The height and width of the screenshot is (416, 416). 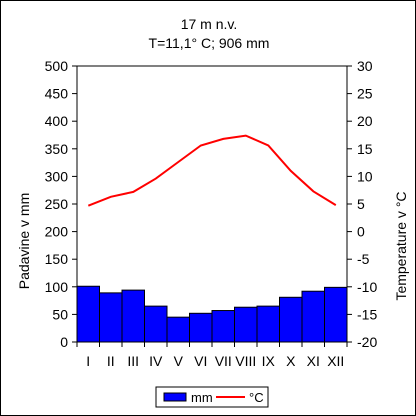 What do you see at coordinates (245, 361) in the screenshot?
I see `x-tick-label-VIII: VIII` at bounding box center [245, 361].